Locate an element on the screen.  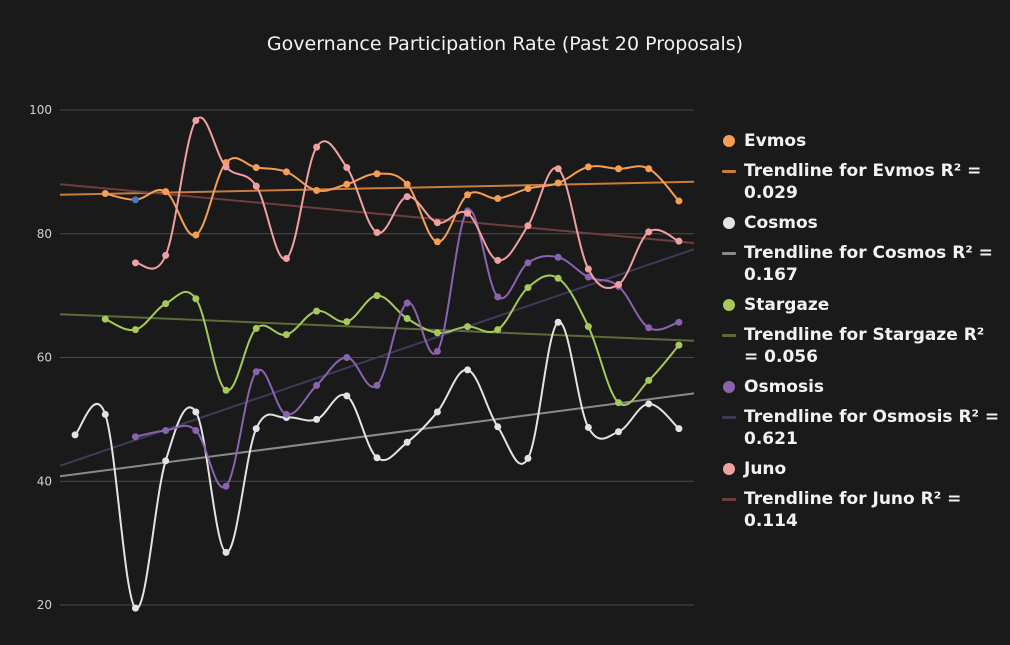
legend-item-trendline-stargaze: Trendline for Stargaze R² = 0.056 is located at coordinates (862, 346).